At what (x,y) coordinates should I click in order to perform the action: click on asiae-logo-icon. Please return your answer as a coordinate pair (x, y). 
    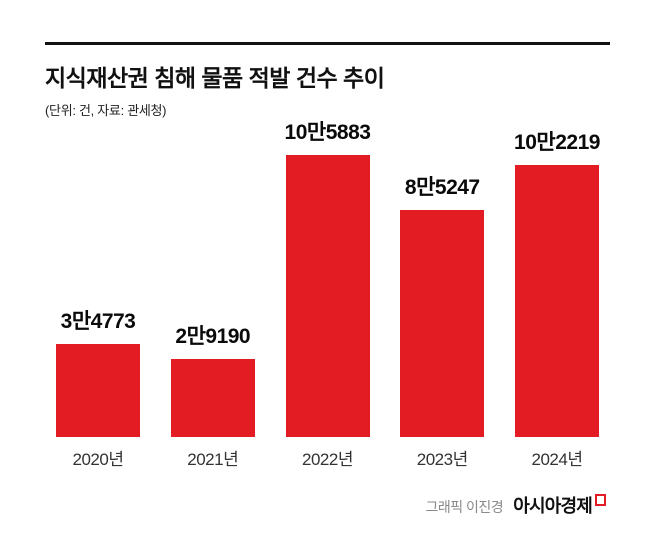
    Looking at the image, I should click on (600, 500).